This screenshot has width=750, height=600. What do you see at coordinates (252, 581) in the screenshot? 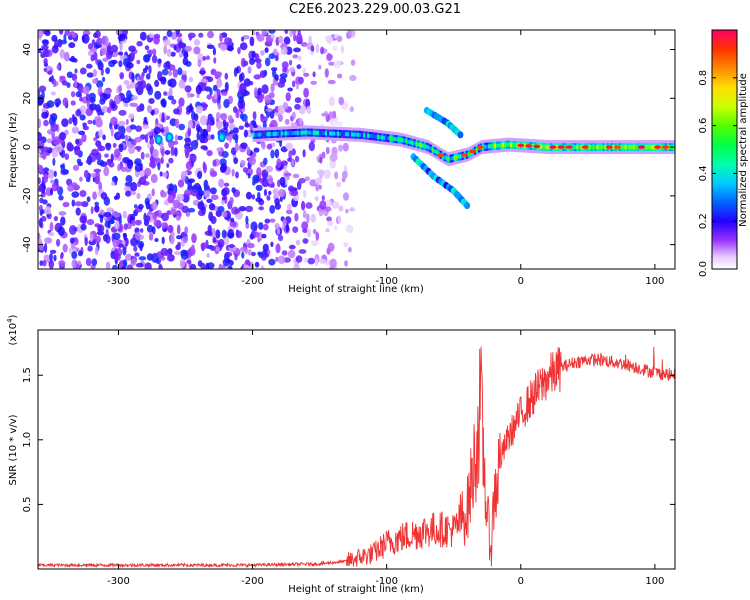
I see `bottom-x-tick-label: -200` at bounding box center [252, 581].